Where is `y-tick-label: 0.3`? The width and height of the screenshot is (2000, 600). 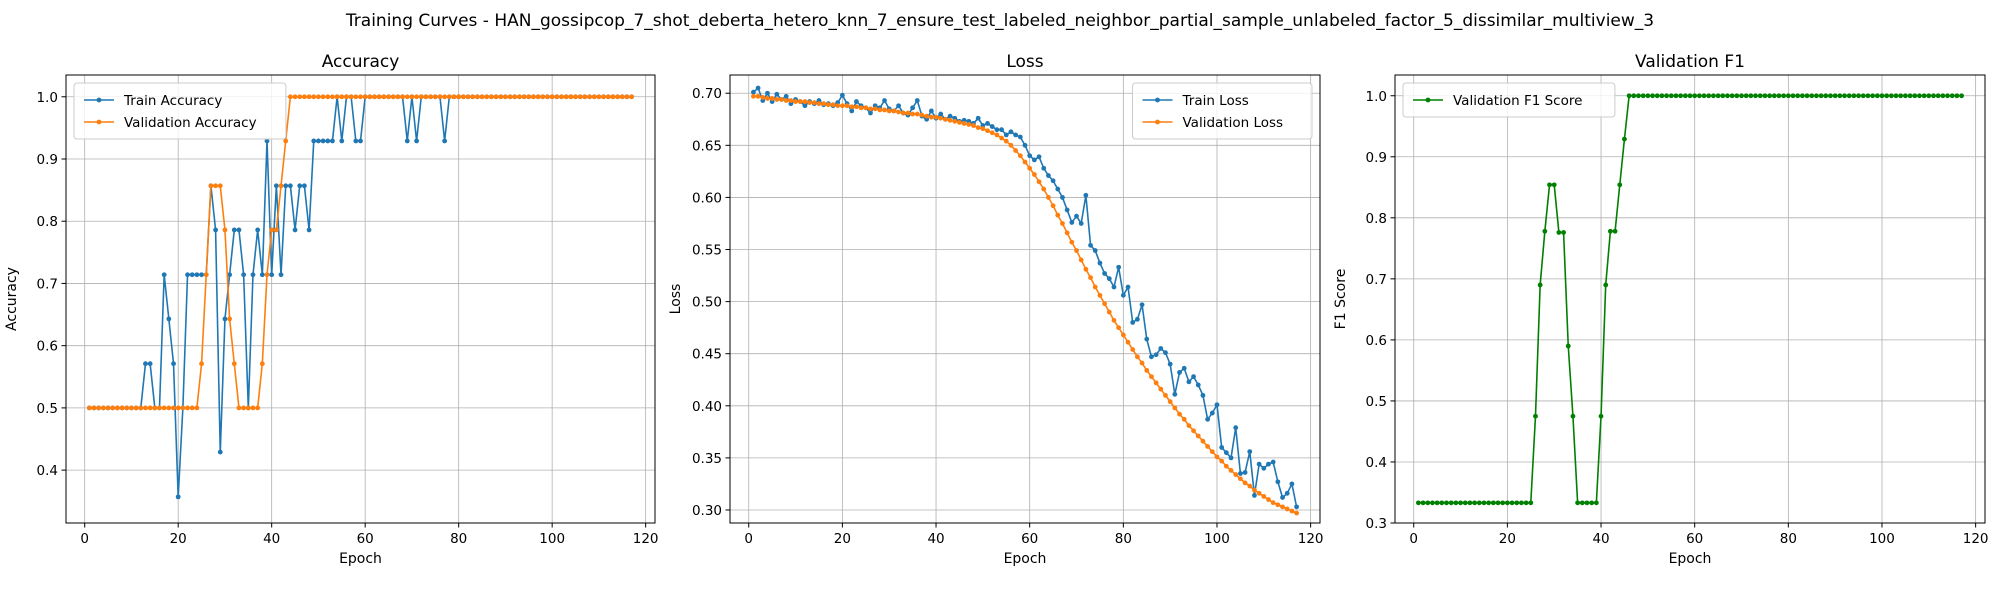
y-tick-label: 0.3 is located at coordinates (1376, 524).